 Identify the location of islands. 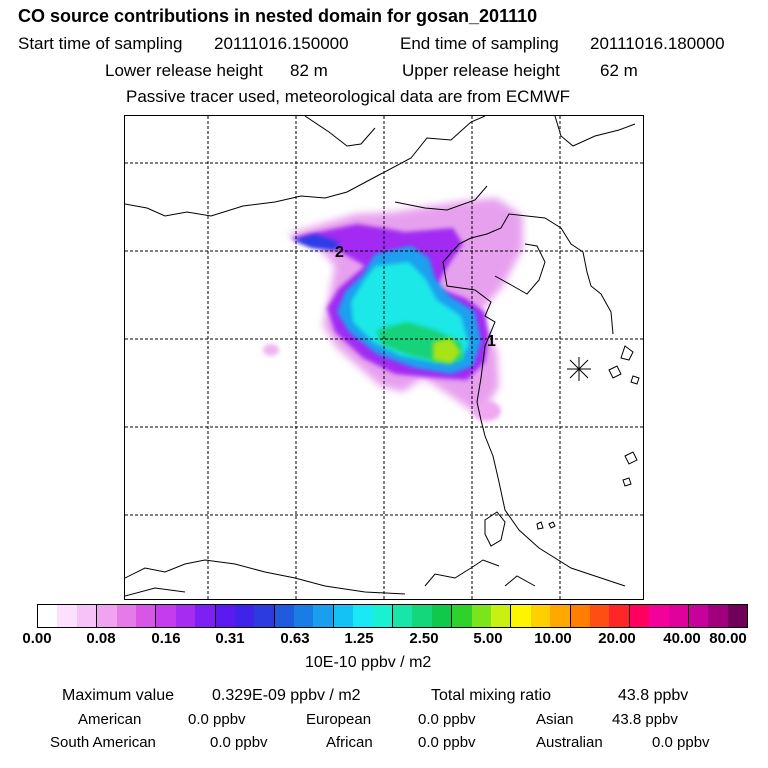
(562, 446).